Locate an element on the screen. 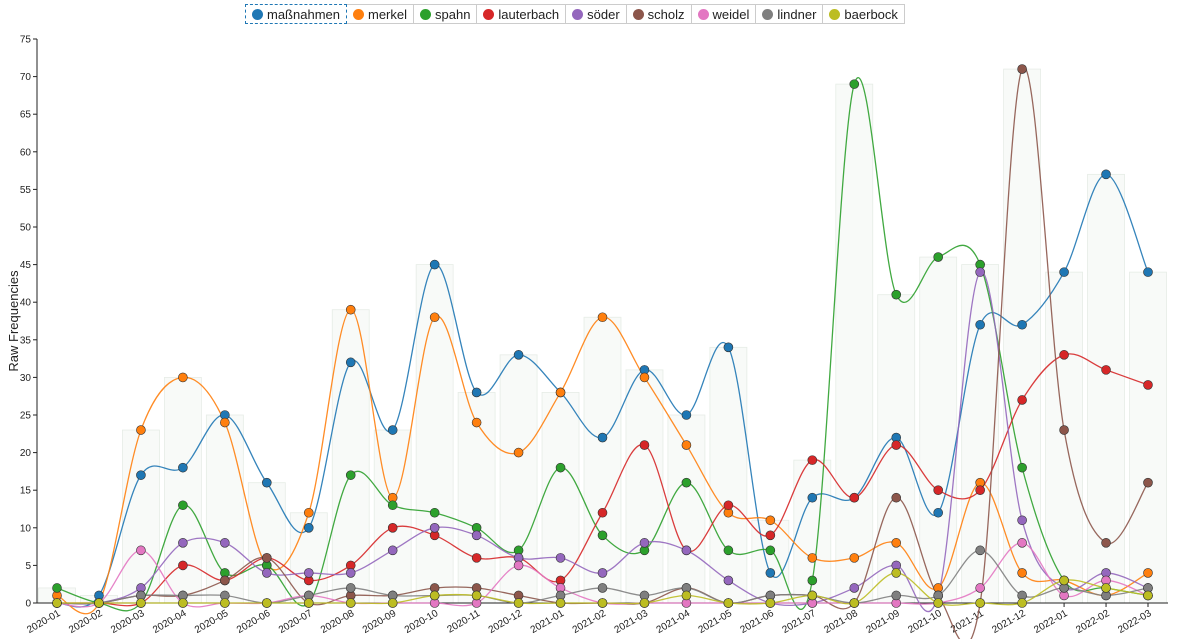 The width and height of the screenshot is (1180, 639). y-tick-label: 10 is located at coordinates (26, 528).